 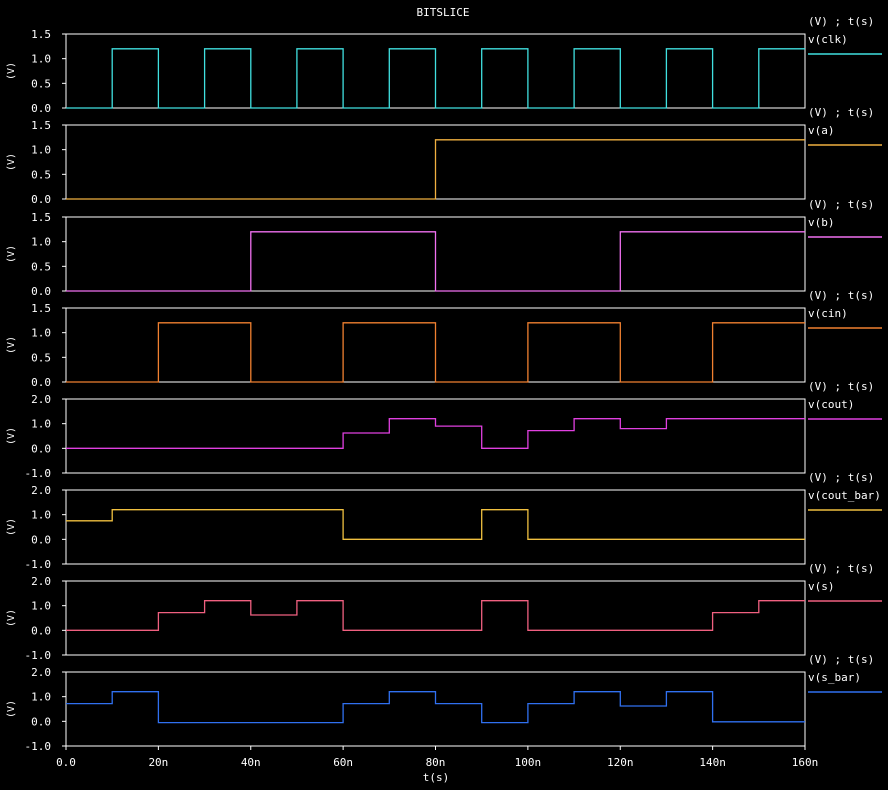 I want to click on legend-series-name: v(s), so click(x=821, y=586).